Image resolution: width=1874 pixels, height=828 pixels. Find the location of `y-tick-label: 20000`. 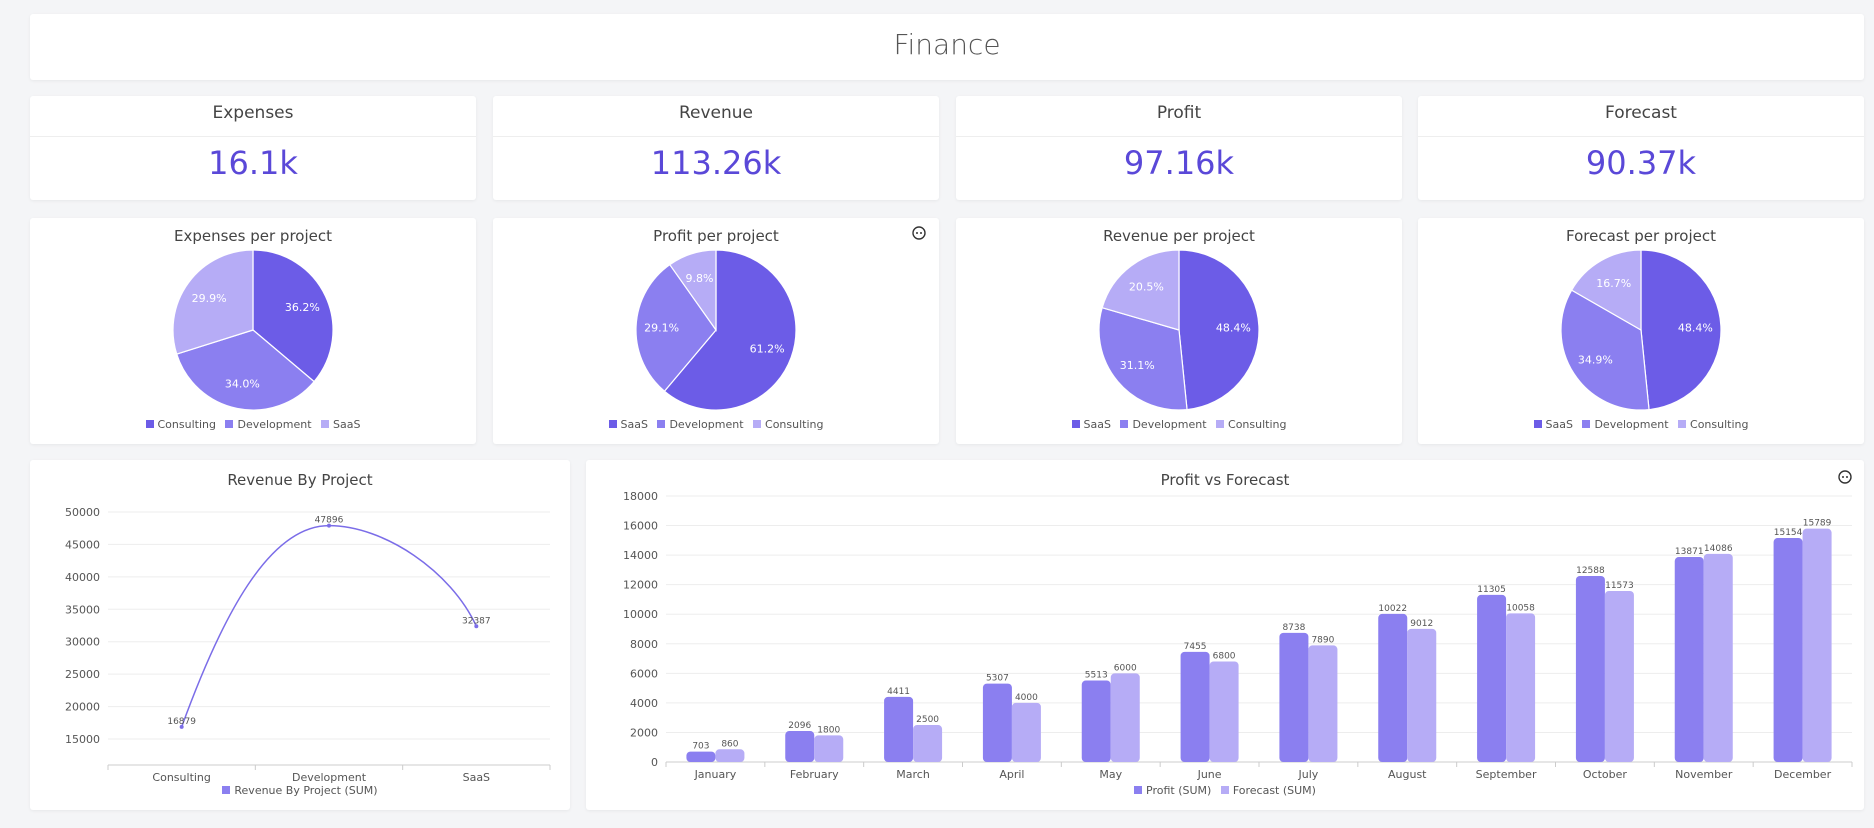

y-tick-label: 20000 is located at coordinates (82, 707).